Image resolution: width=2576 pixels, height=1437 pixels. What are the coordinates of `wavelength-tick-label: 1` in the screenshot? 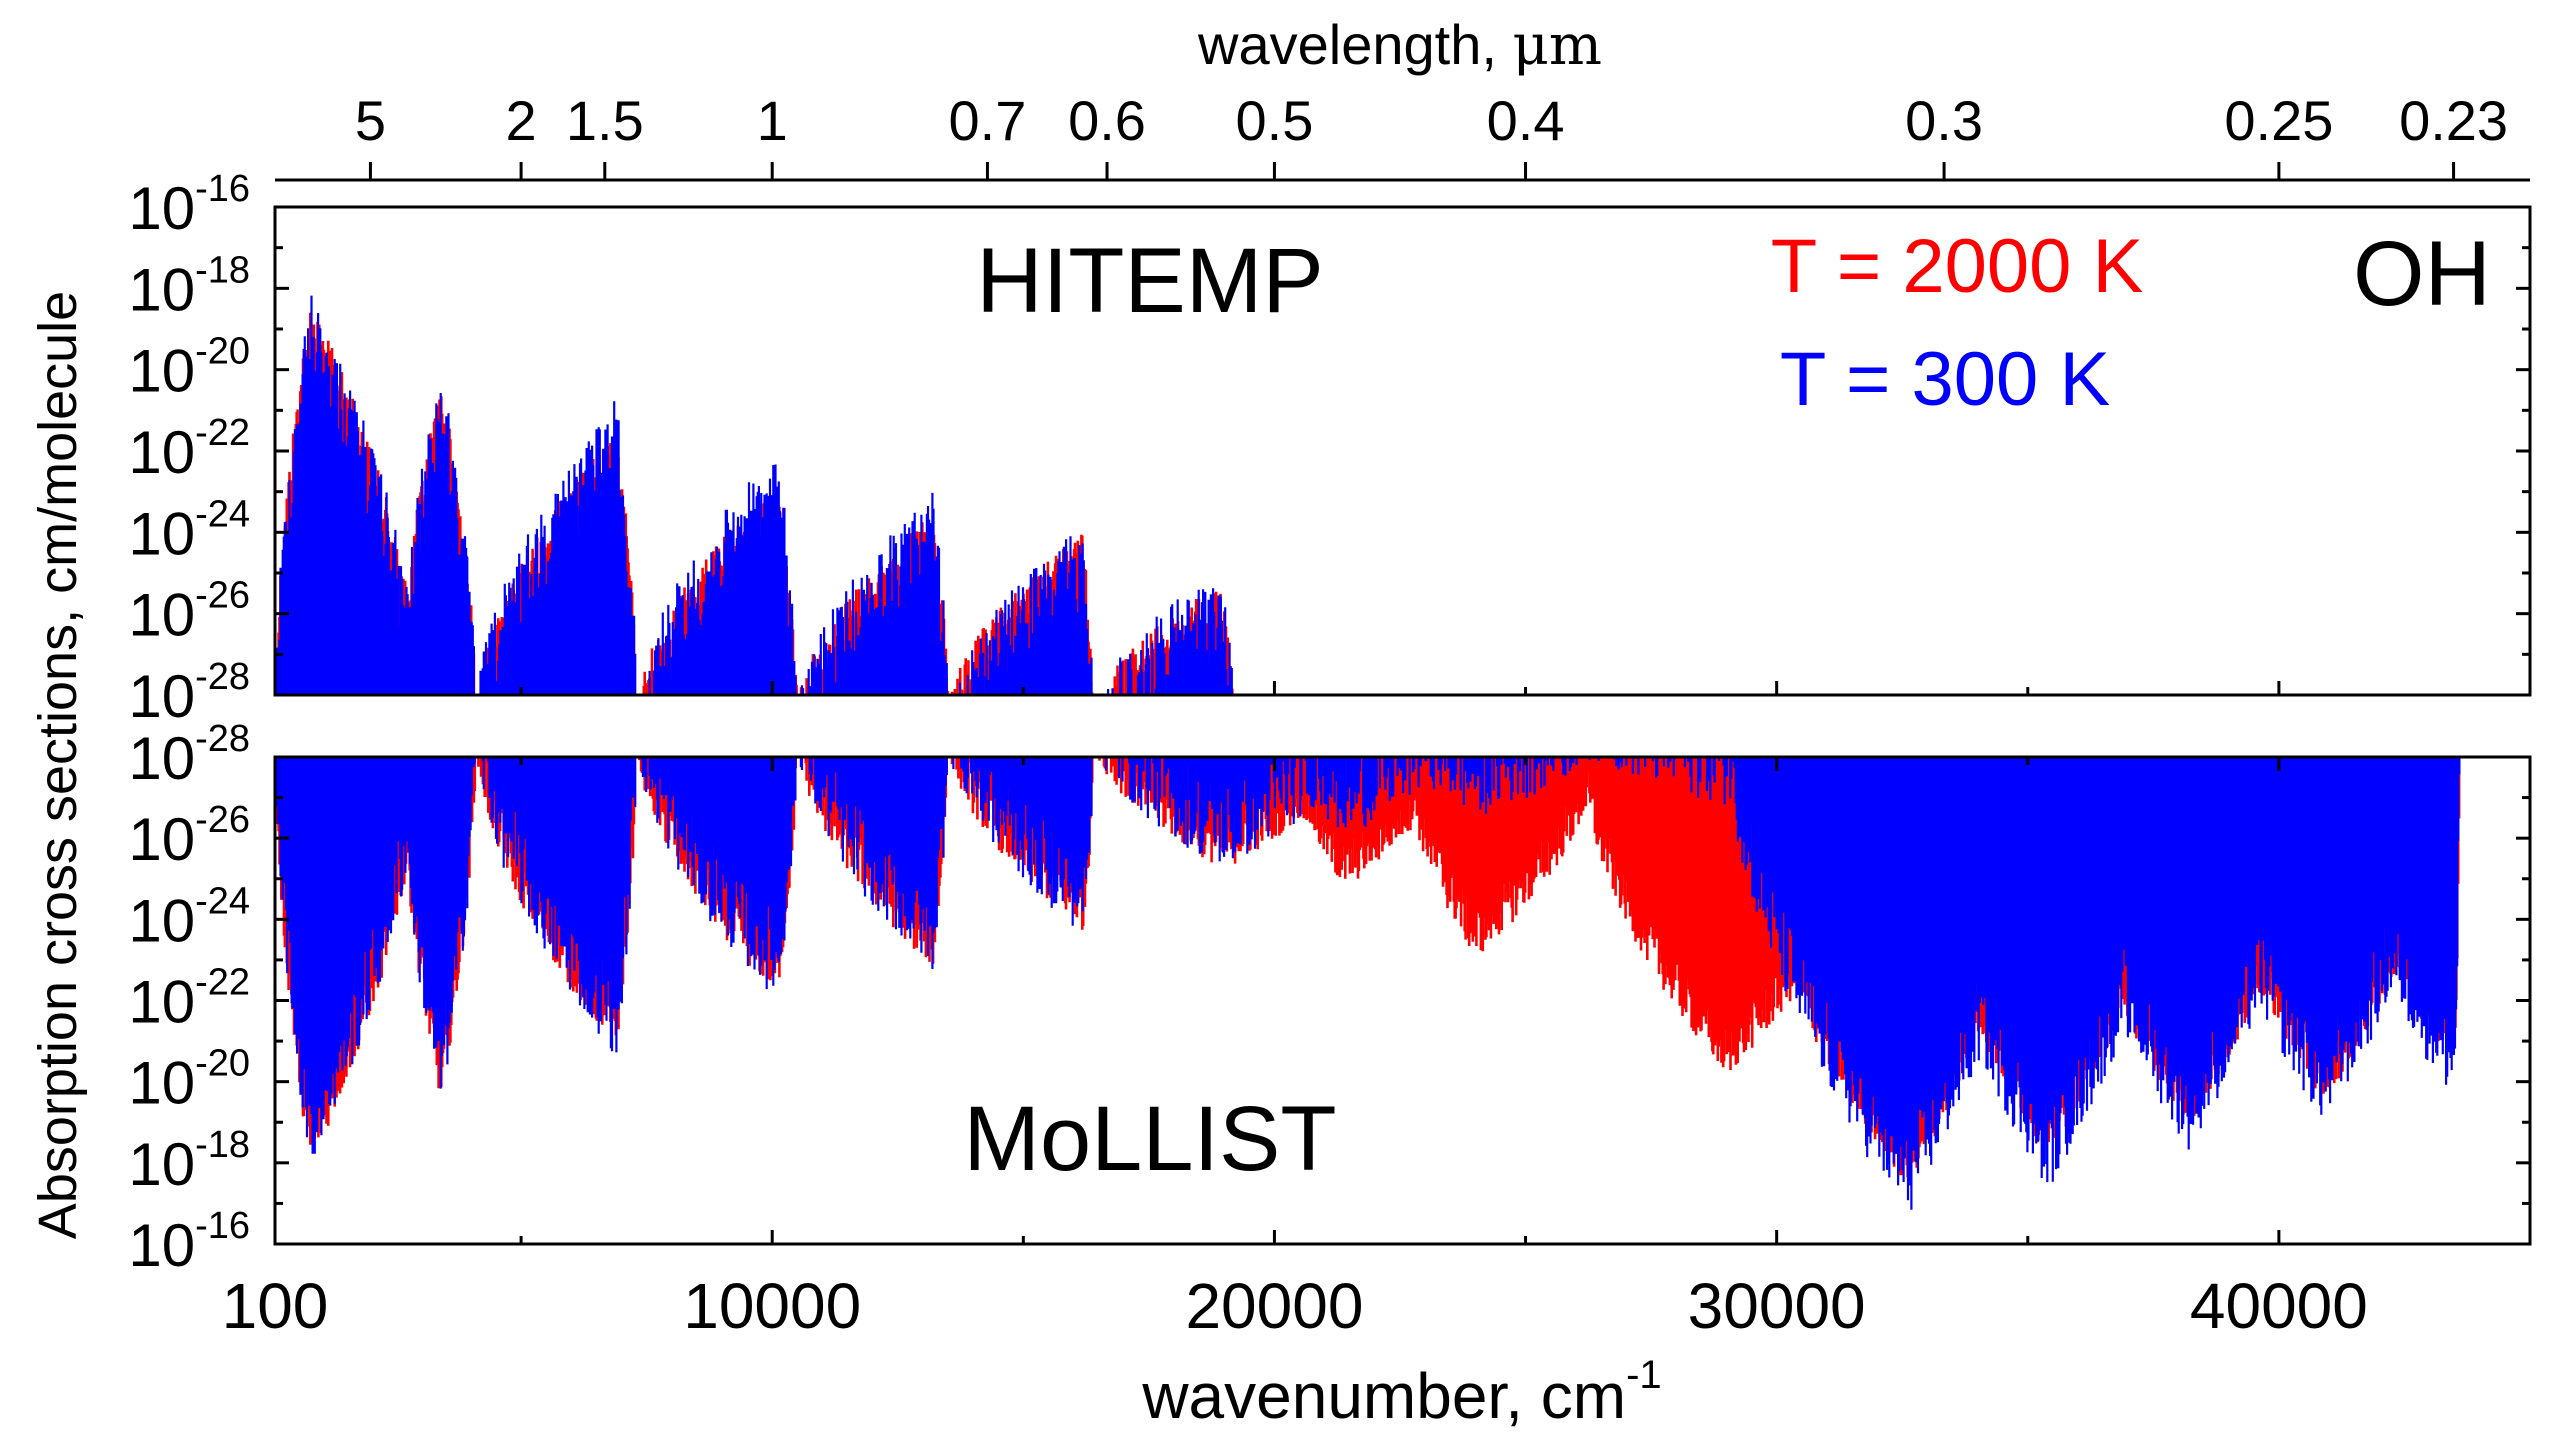 It's located at (772, 120).